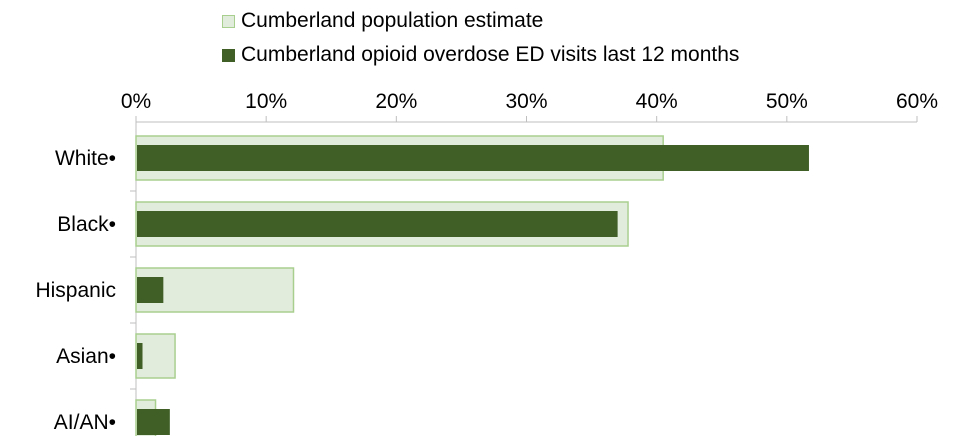 Image resolution: width=966 pixels, height=436 pixels. What do you see at coordinates (266, 101) in the screenshot?
I see `x-tick-label: 10%` at bounding box center [266, 101].